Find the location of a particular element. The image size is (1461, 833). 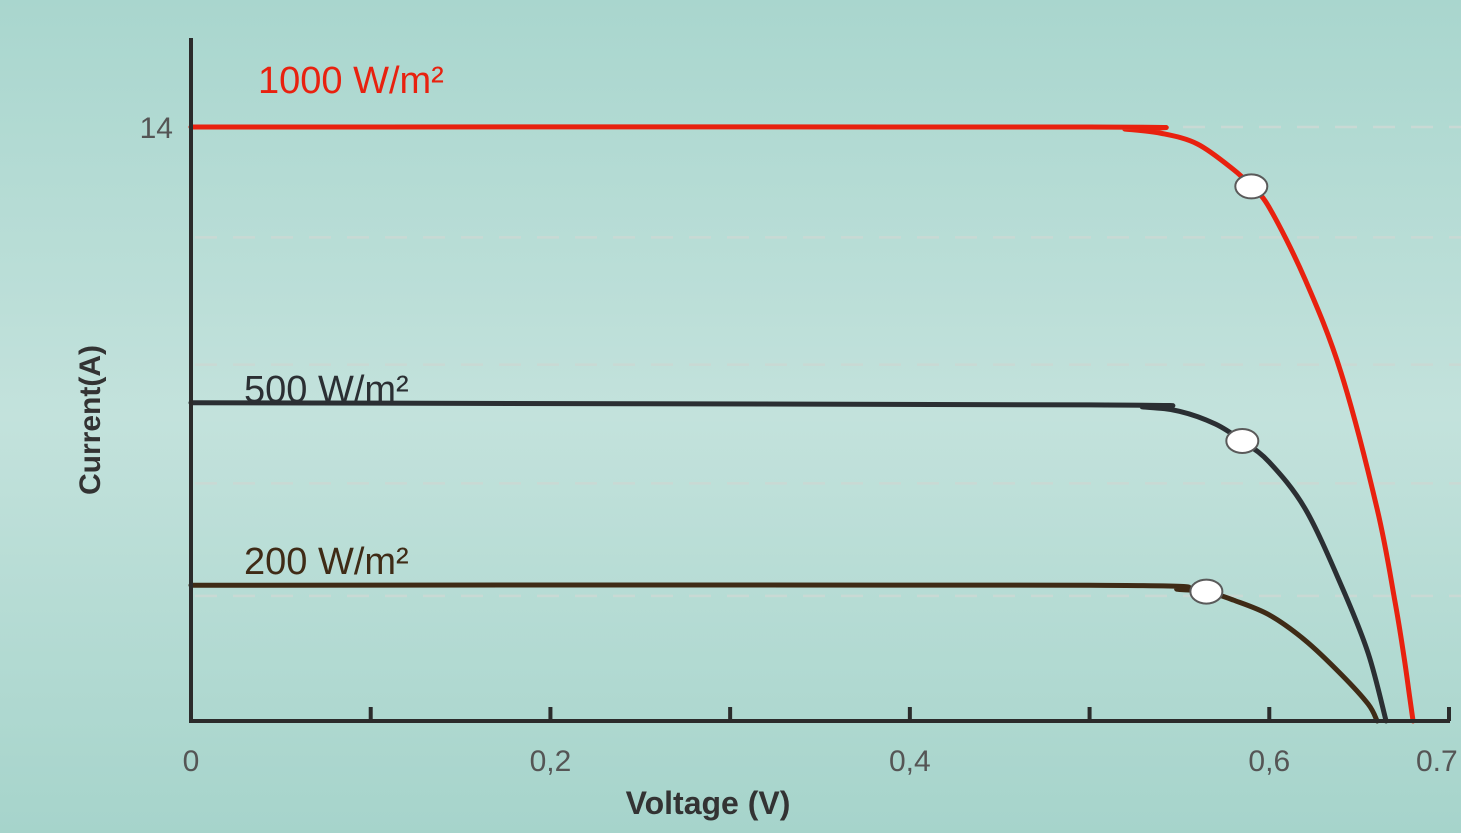

x-axis-title: Voltage (V) is located at coordinates (708, 803).